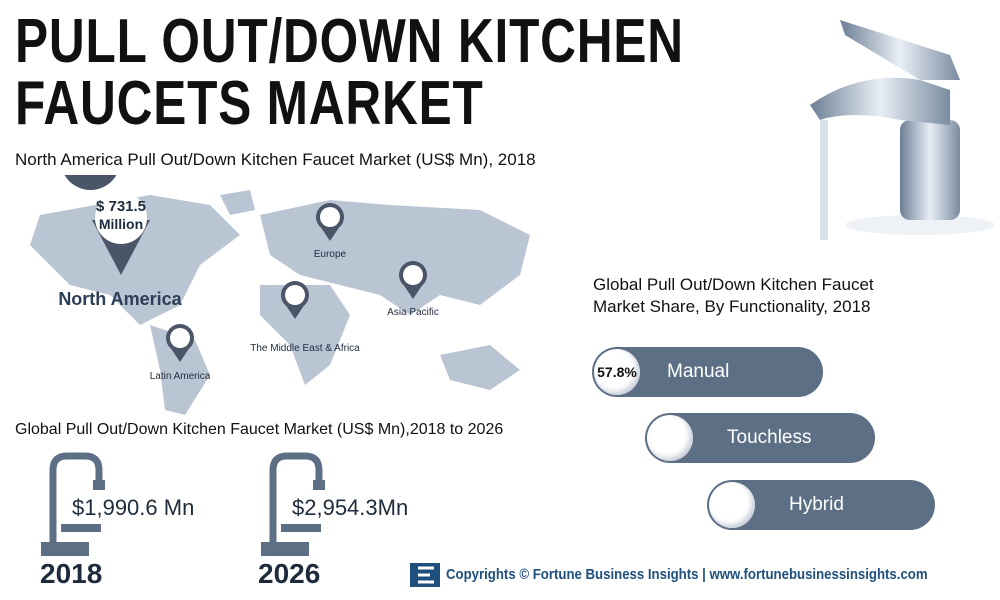 Image resolution: width=1000 pixels, height=600 pixels. What do you see at coordinates (120, 299) in the screenshot?
I see `callout-region: North America` at bounding box center [120, 299].